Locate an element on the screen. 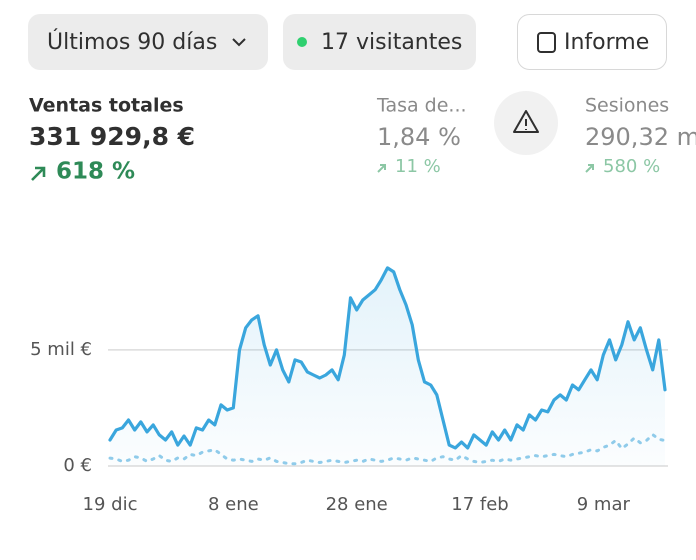 This screenshot has width=696, height=560. visitors-bg is located at coordinates (379, 42).